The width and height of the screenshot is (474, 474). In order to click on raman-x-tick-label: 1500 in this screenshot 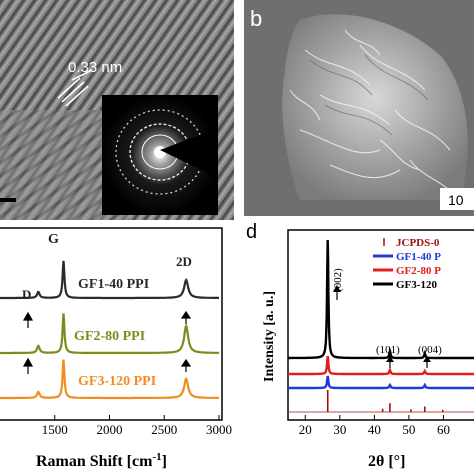, I will do `click(55, 429)`.